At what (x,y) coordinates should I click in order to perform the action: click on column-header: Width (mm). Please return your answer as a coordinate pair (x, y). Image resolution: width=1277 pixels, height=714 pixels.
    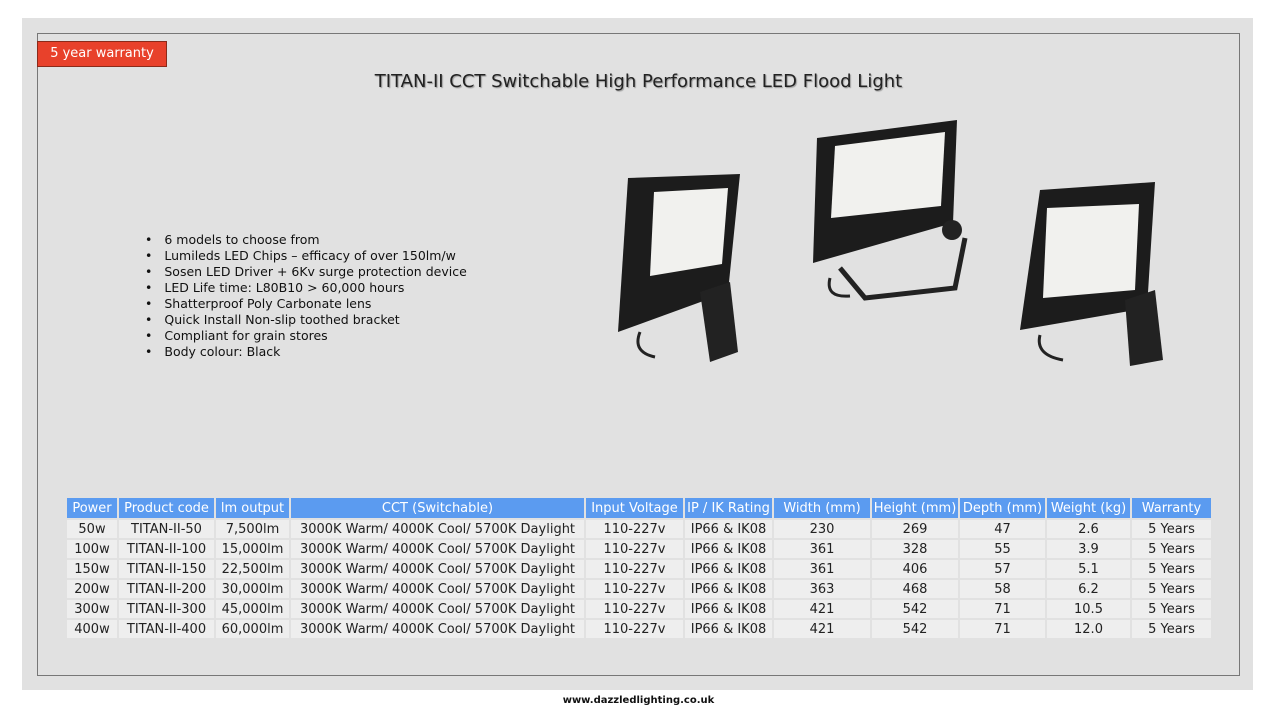
    Looking at the image, I should click on (822, 508).